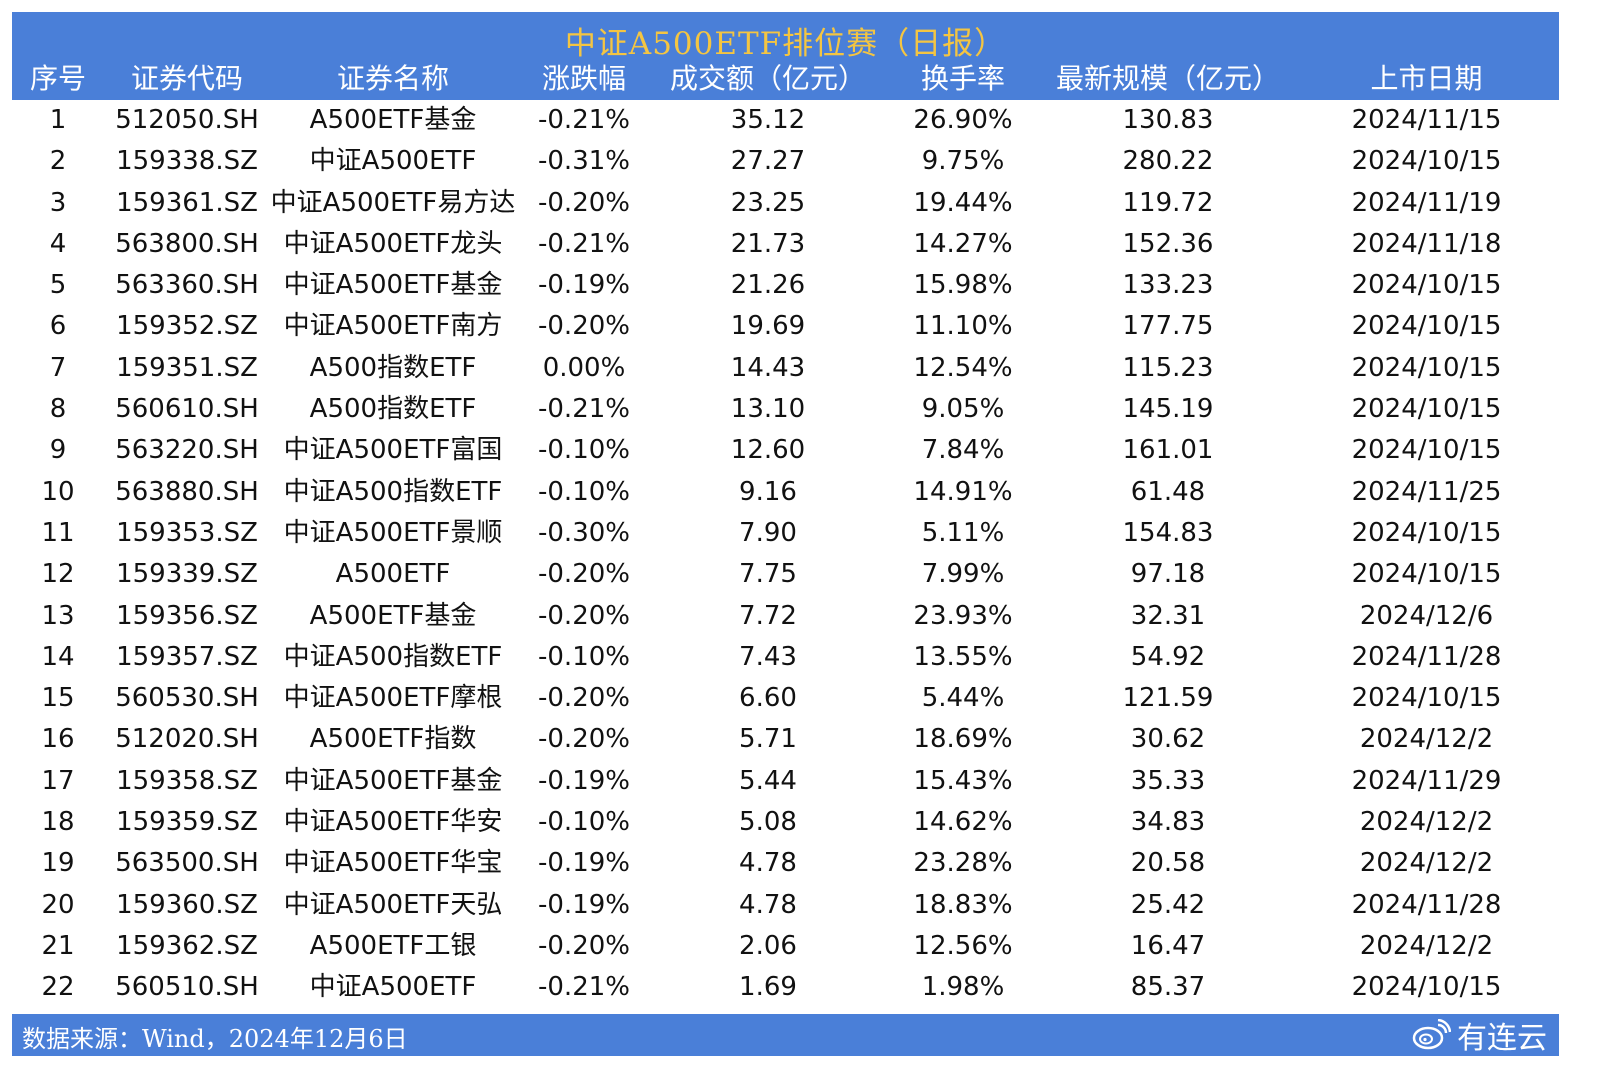  What do you see at coordinates (1168, 202) in the screenshot?
I see `cell-scale: 119.72` at bounding box center [1168, 202].